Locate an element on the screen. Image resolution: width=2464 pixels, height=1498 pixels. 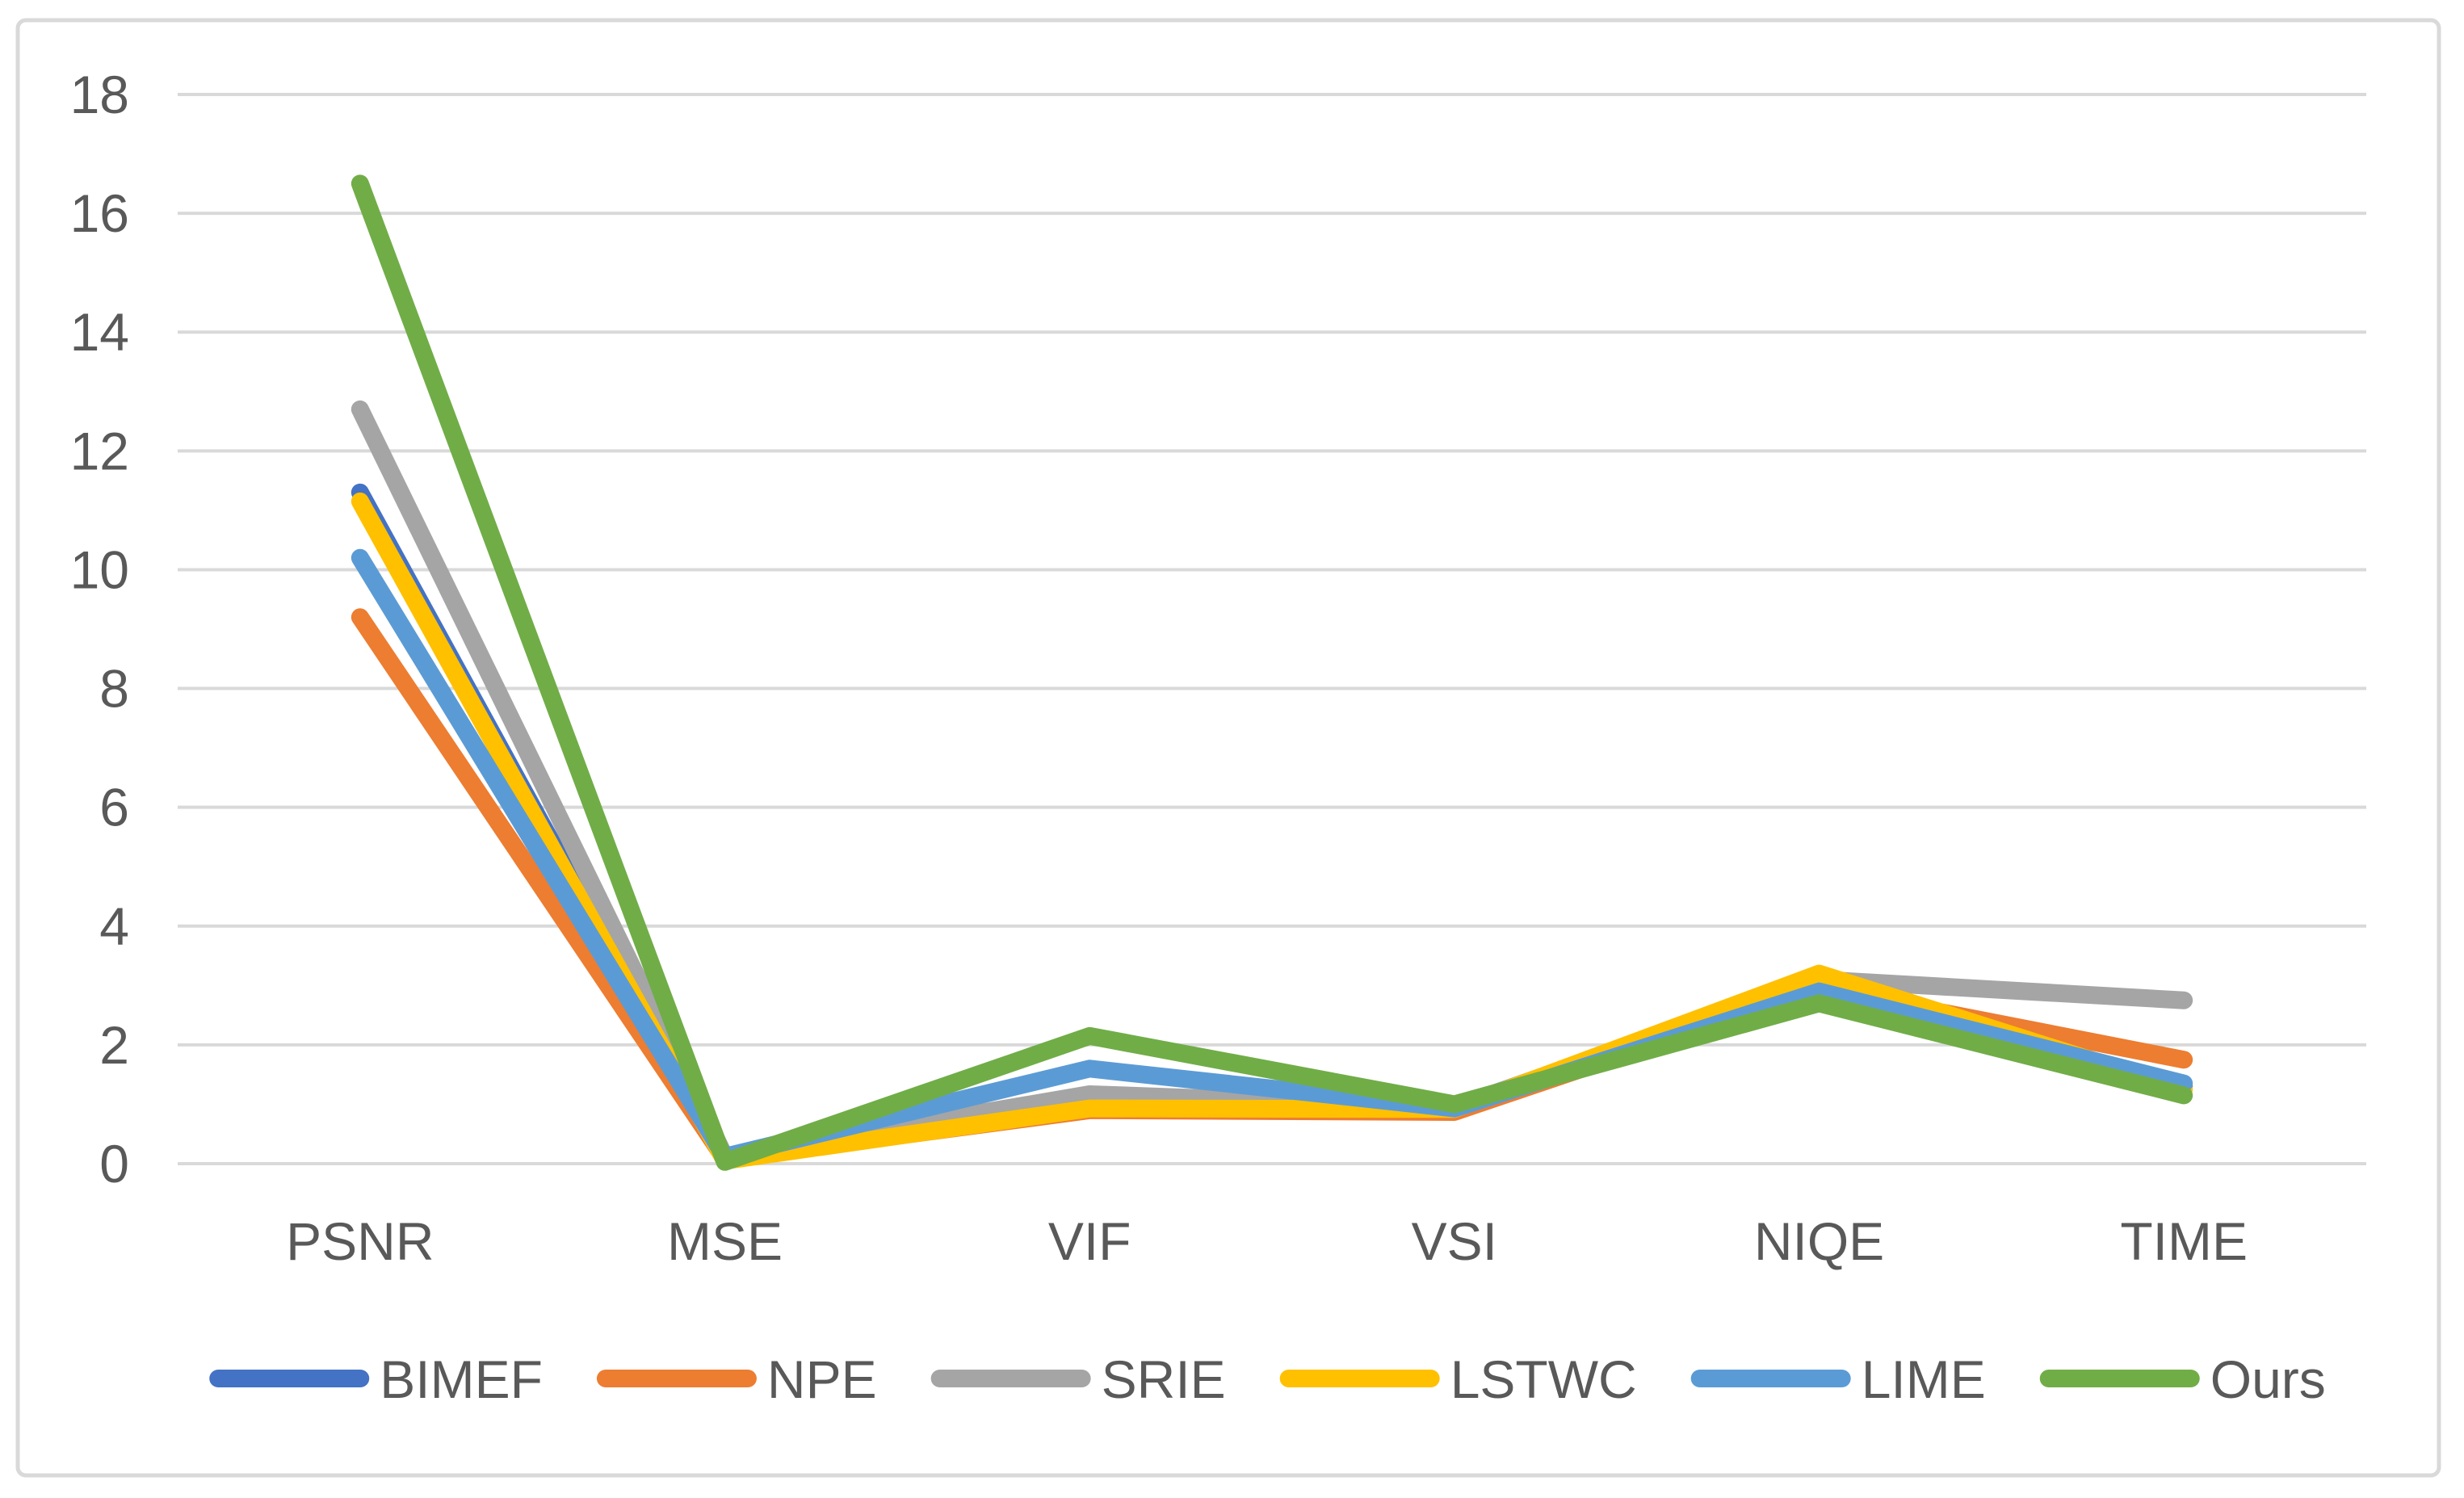
legend-label-lstwc: LSTWC is located at coordinates (1543, 1379).